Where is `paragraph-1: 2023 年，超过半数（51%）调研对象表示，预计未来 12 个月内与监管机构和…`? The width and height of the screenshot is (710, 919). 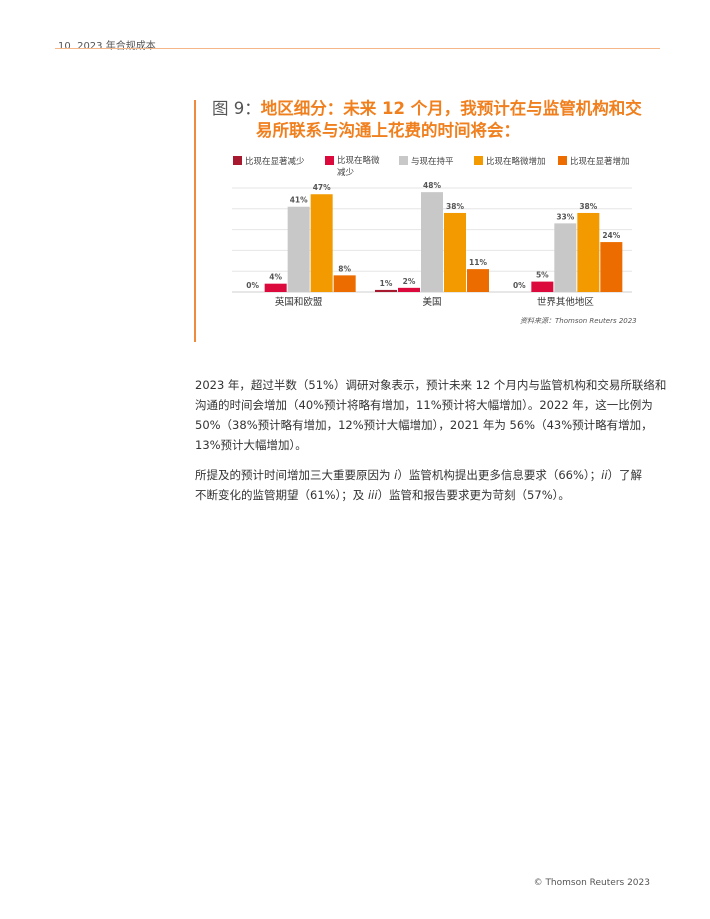 paragraph-1: 2023 年，超过半数（51%）调研对象表示，预计未来 12 个月内与监管机构和… is located at coordinates (430, 415).